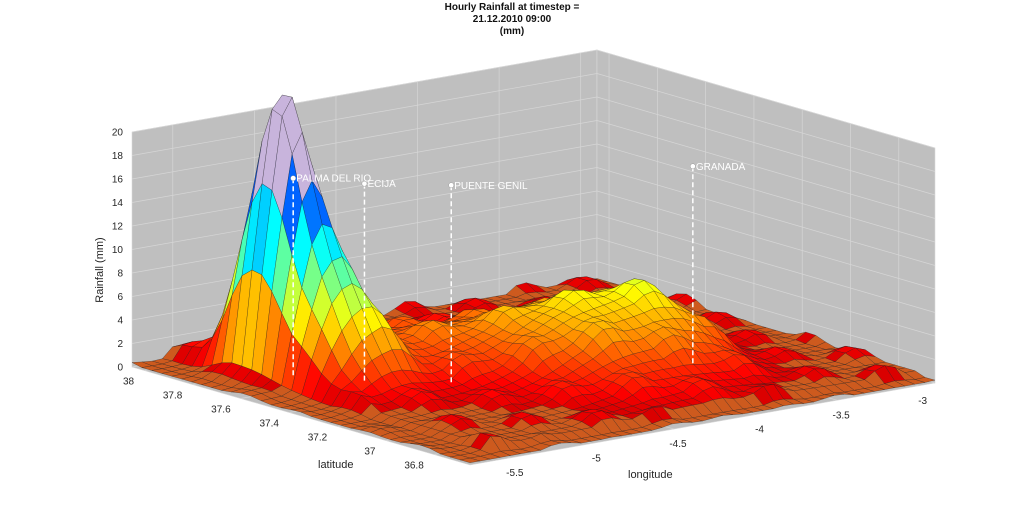 This screenshot has height=521, width=1024. What do you see at coordinates (221, 410) in the screenshot?
I see `y-tick-label: 37.6` at bounding box center [221, 410].